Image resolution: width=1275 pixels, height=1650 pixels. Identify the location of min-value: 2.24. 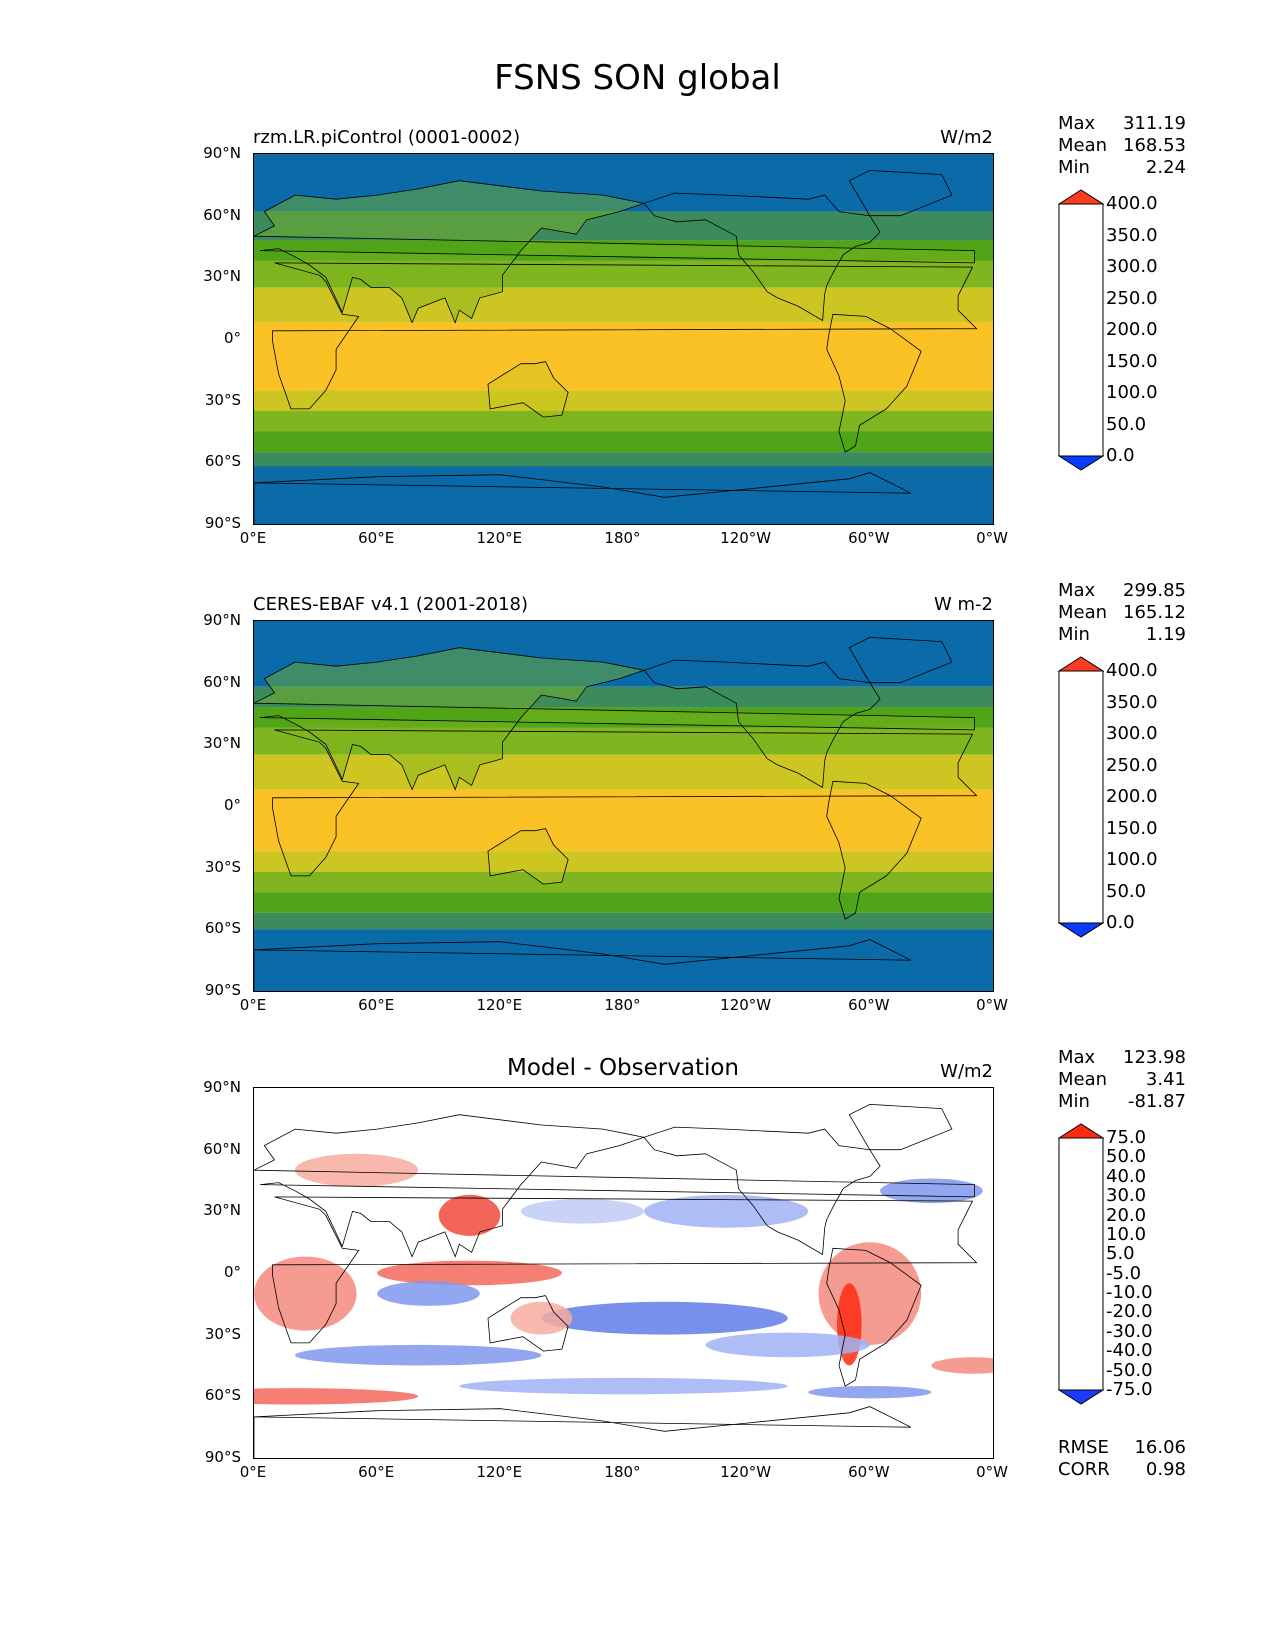
(1165, 167).